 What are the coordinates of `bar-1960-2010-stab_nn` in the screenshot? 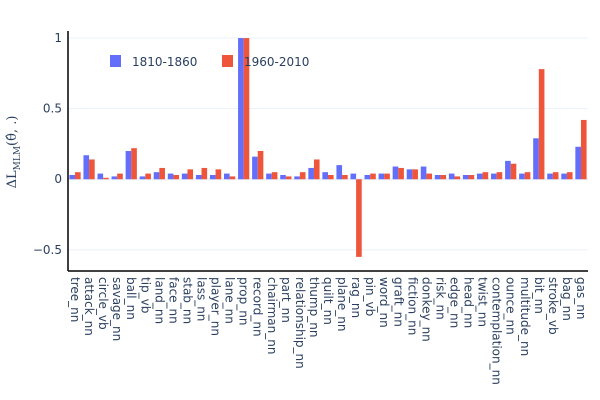 It's located at (190, 174).